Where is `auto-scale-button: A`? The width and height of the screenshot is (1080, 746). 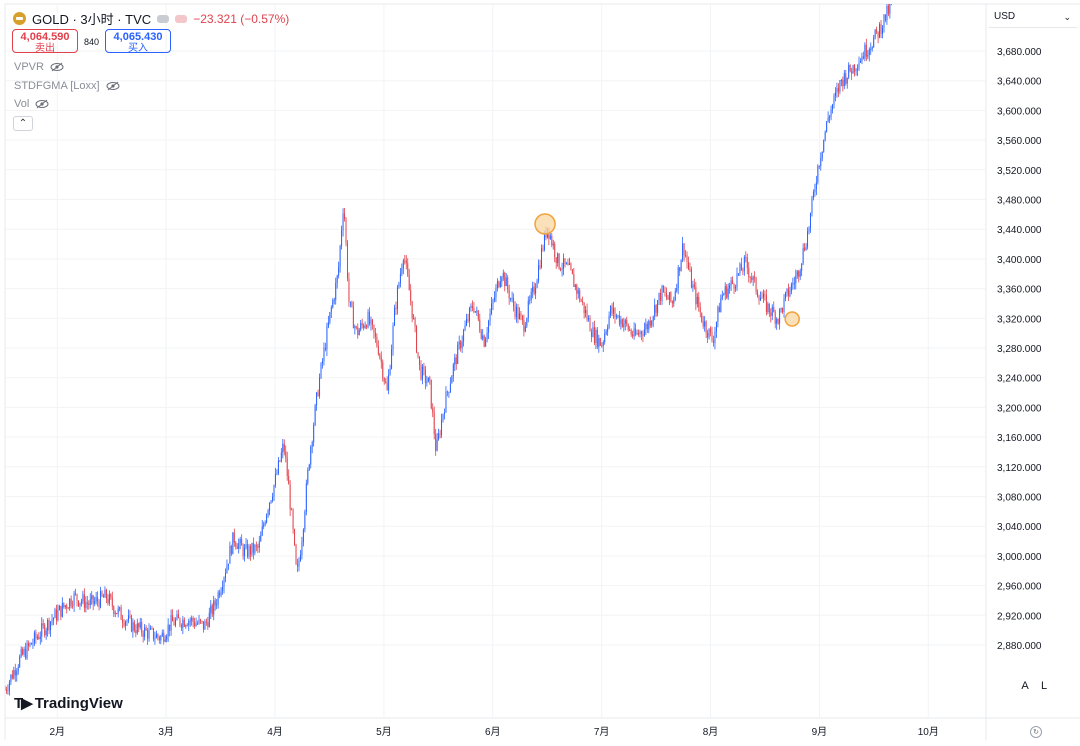 auto-scale-button: A is located at coordinates (1025, 686).